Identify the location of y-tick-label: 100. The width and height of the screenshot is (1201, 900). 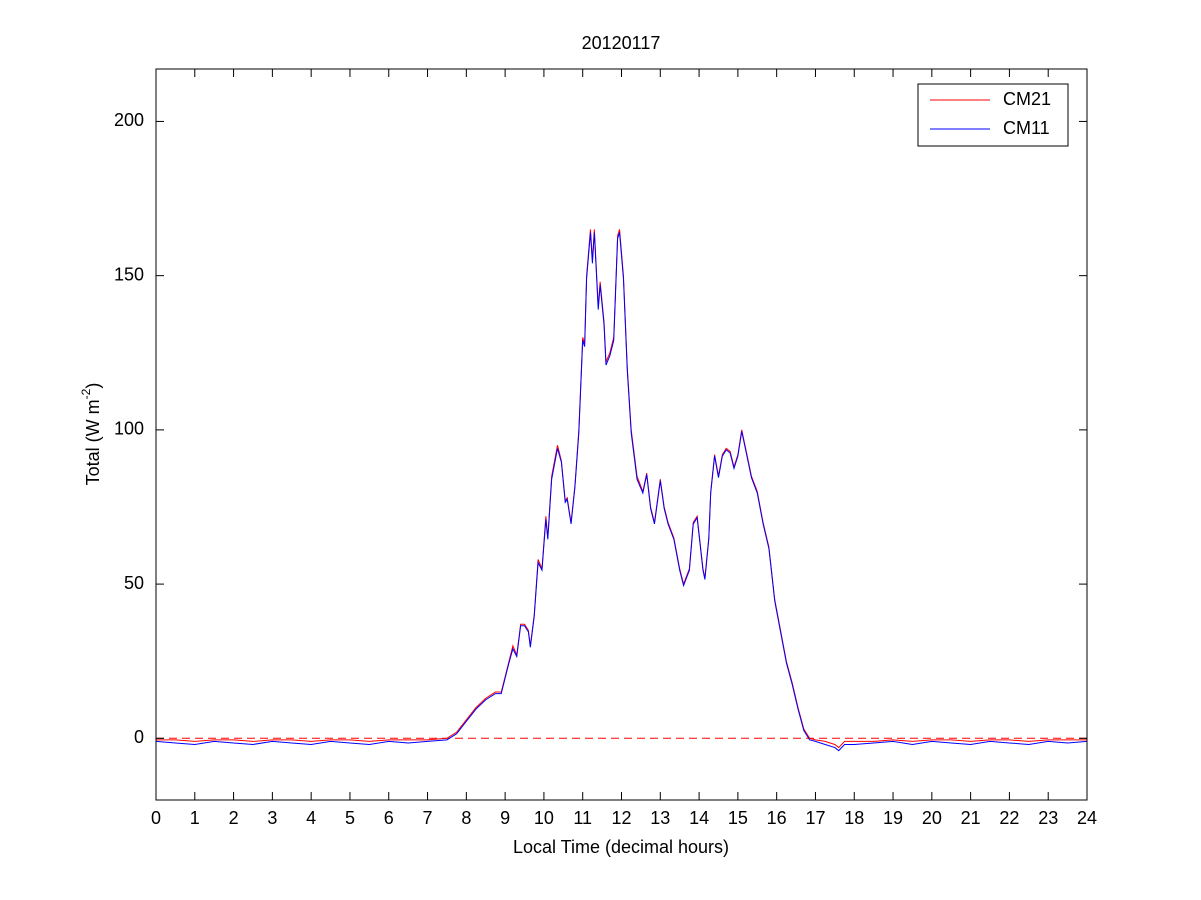
(129, 429).